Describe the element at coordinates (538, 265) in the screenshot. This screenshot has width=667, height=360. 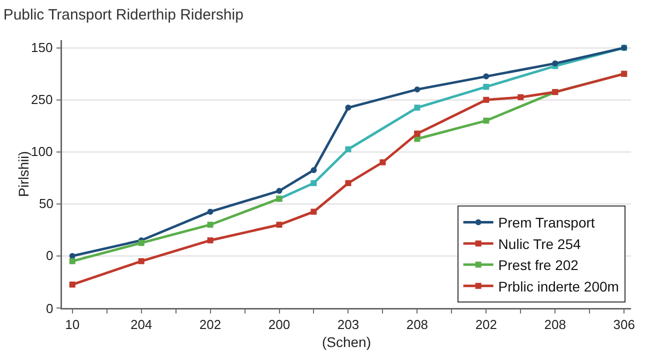
I see `legend-label: Prest fre 202` at that location.